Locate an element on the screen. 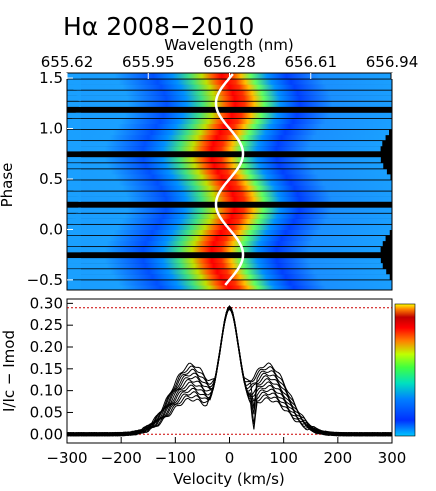 The width and height of the screenshot is (436, 491). intensity-tick-label: 0.25 is located at coordinates (46, 325).